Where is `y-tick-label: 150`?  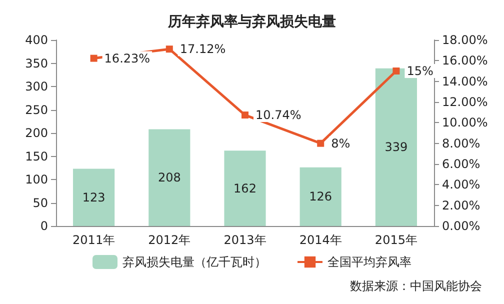 y-tick-label: 150 is located at coordinates (36, 156).